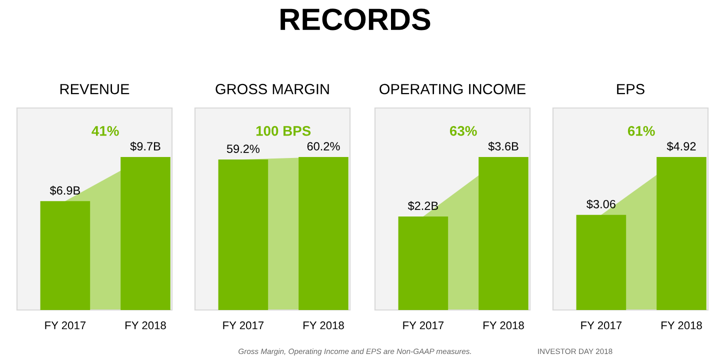  What do you see at coordinates (145, 147) in the screenshot?
I see `data-label: $9.7B` at bounding box center [145, 147].